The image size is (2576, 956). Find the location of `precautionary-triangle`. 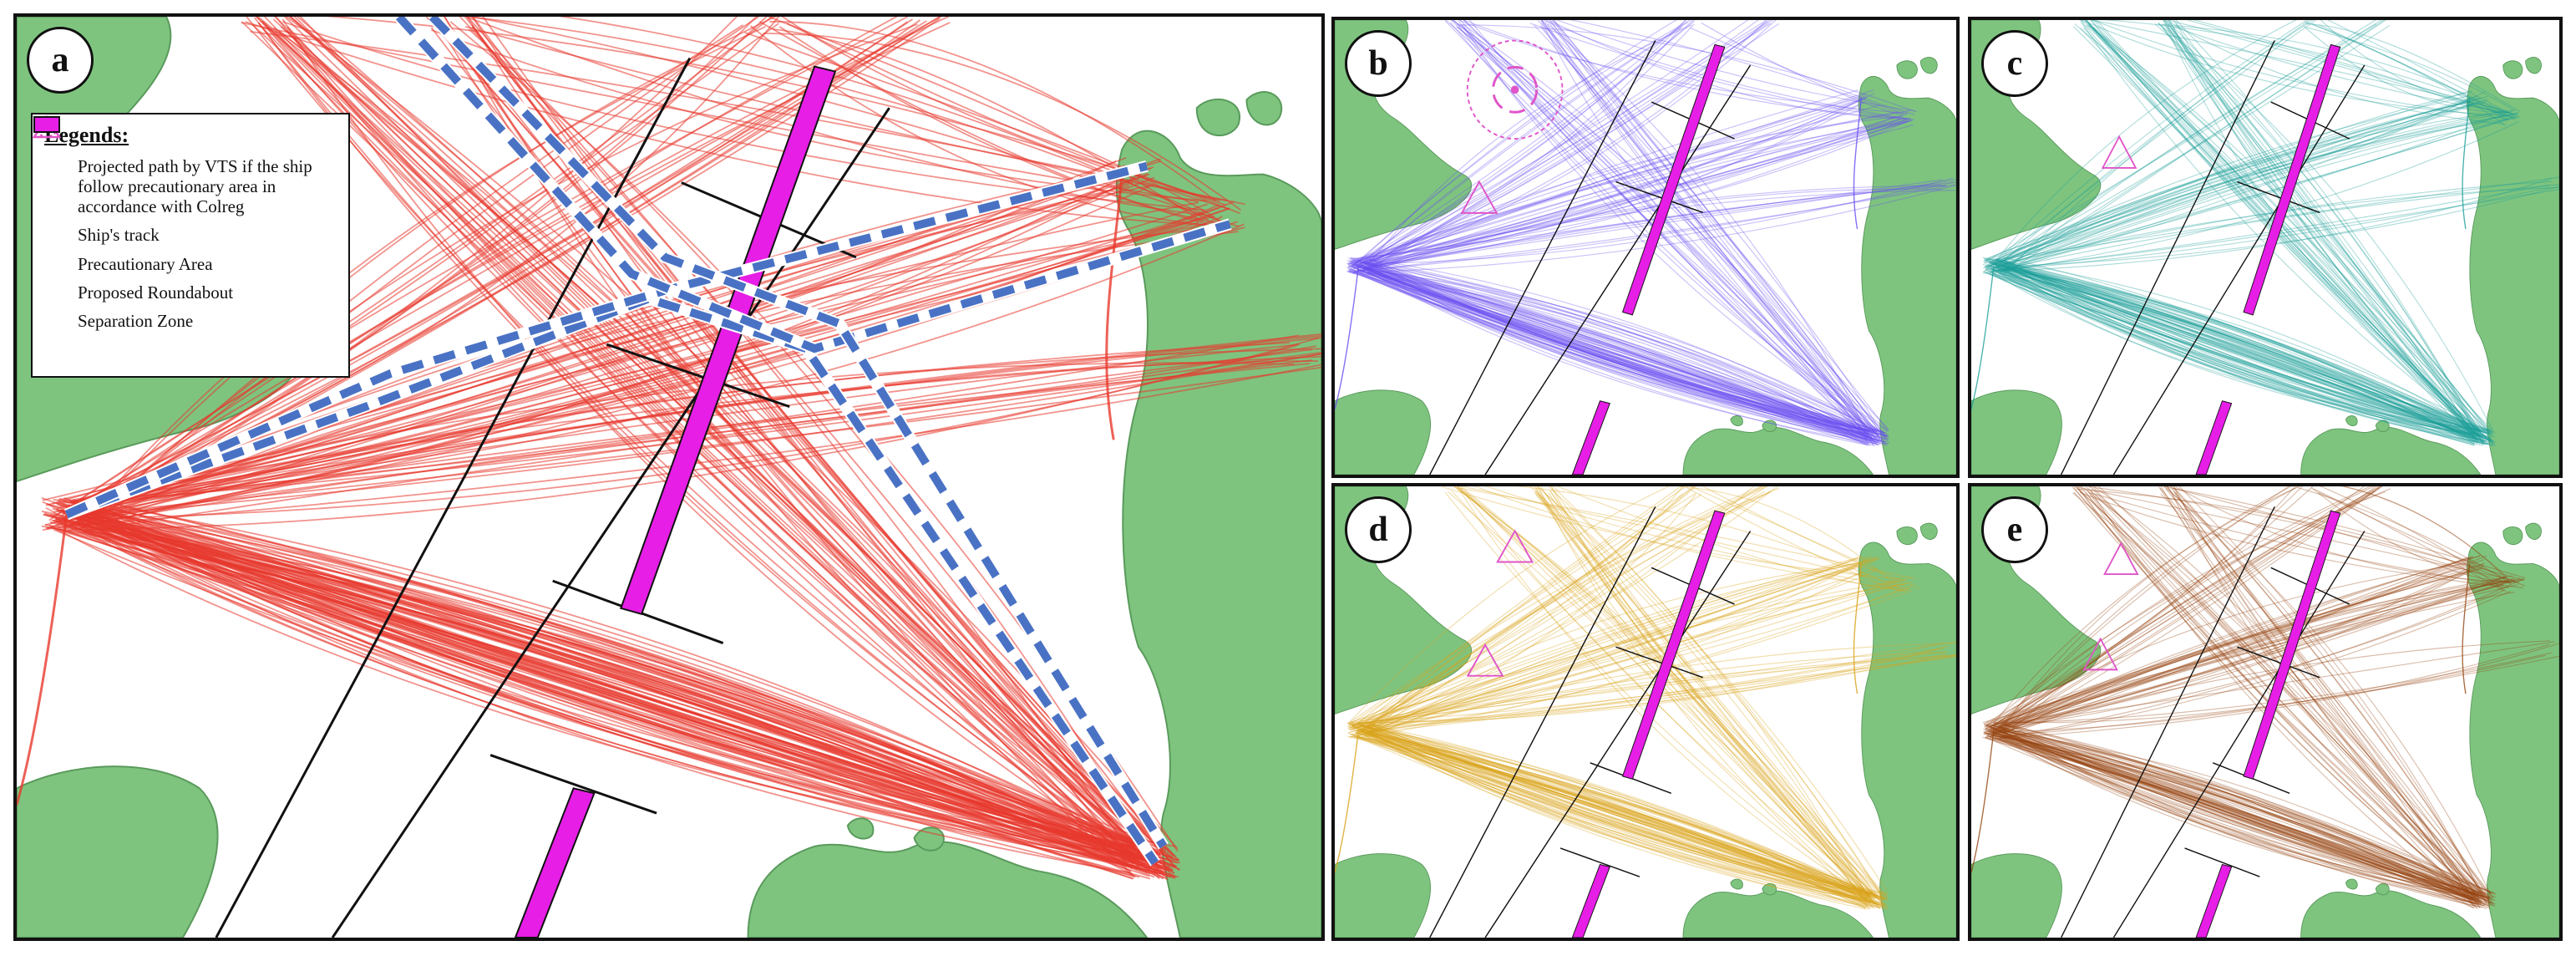

precautionary-triangle is located at coordinates (1515, 546).